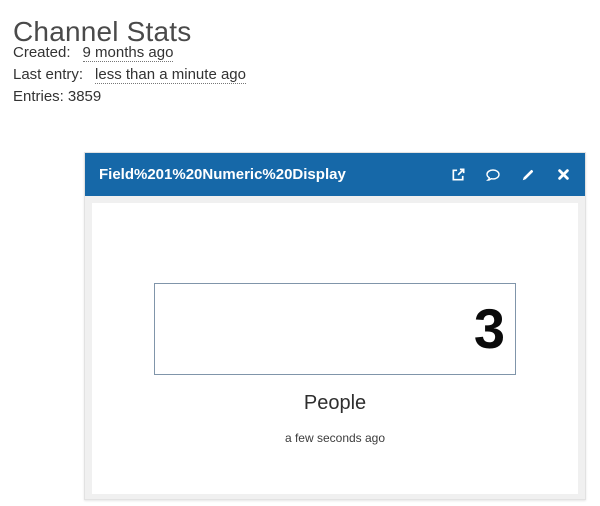  What do you see at coordinates (335, 438) in the screenshot?
I see `last-updated-text: a few seconds ago` at bounding box center [335, 438].